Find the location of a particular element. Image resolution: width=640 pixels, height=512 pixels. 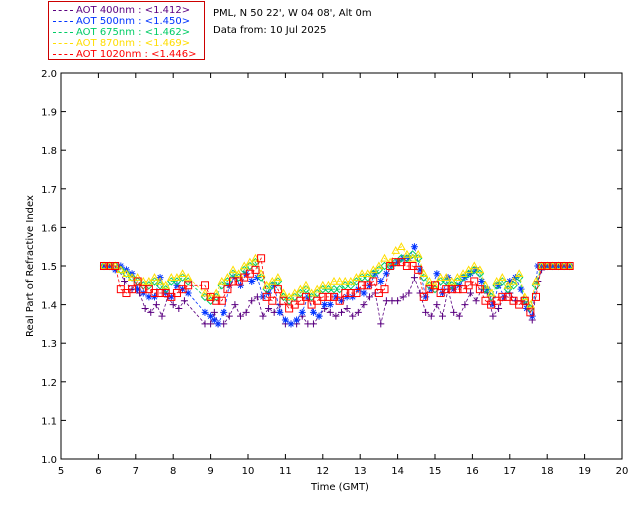

x-tick-label: 11 is located at coordinates (285, 471).